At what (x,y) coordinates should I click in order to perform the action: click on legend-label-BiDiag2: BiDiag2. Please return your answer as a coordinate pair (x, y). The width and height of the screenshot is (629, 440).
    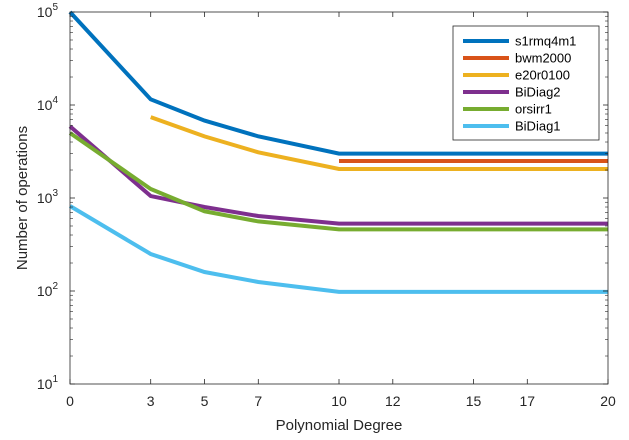
    Looking at the image, I should click on (538, 92).